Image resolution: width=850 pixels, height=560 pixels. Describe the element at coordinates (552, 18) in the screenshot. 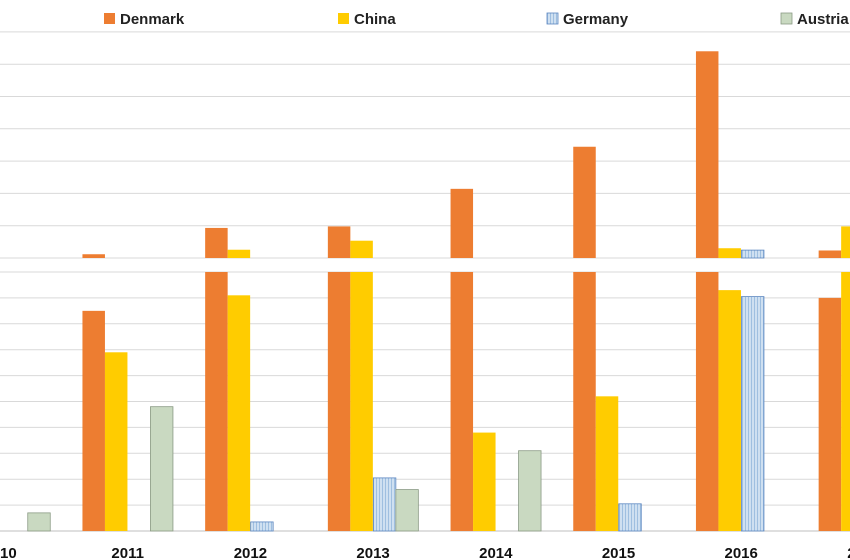

I see `legend-swatch-germany` at that location.